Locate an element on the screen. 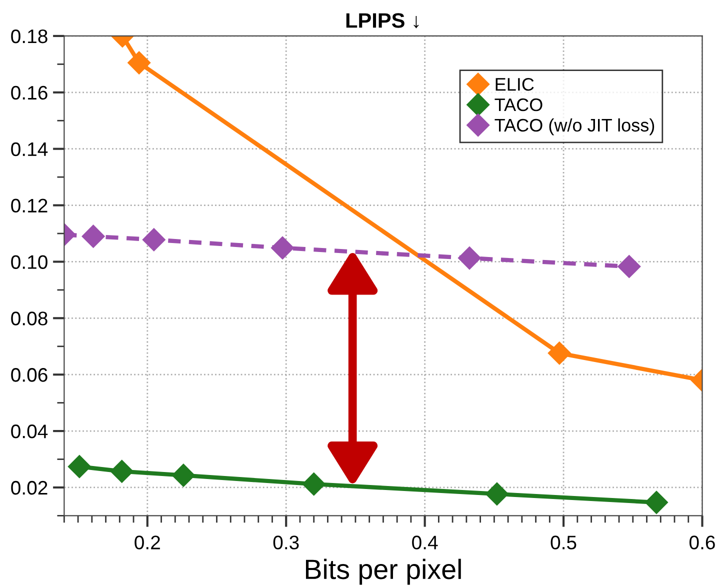 This screenshot has height=586, width=721. x-tick-label: 0.4 is located at coordinates (425, 543).